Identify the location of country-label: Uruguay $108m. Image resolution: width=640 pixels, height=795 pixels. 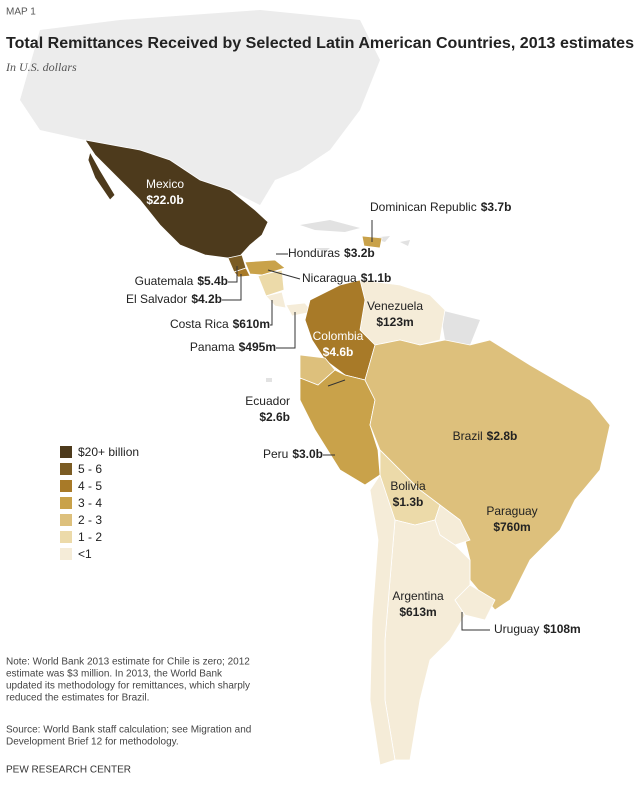
(537, 629).